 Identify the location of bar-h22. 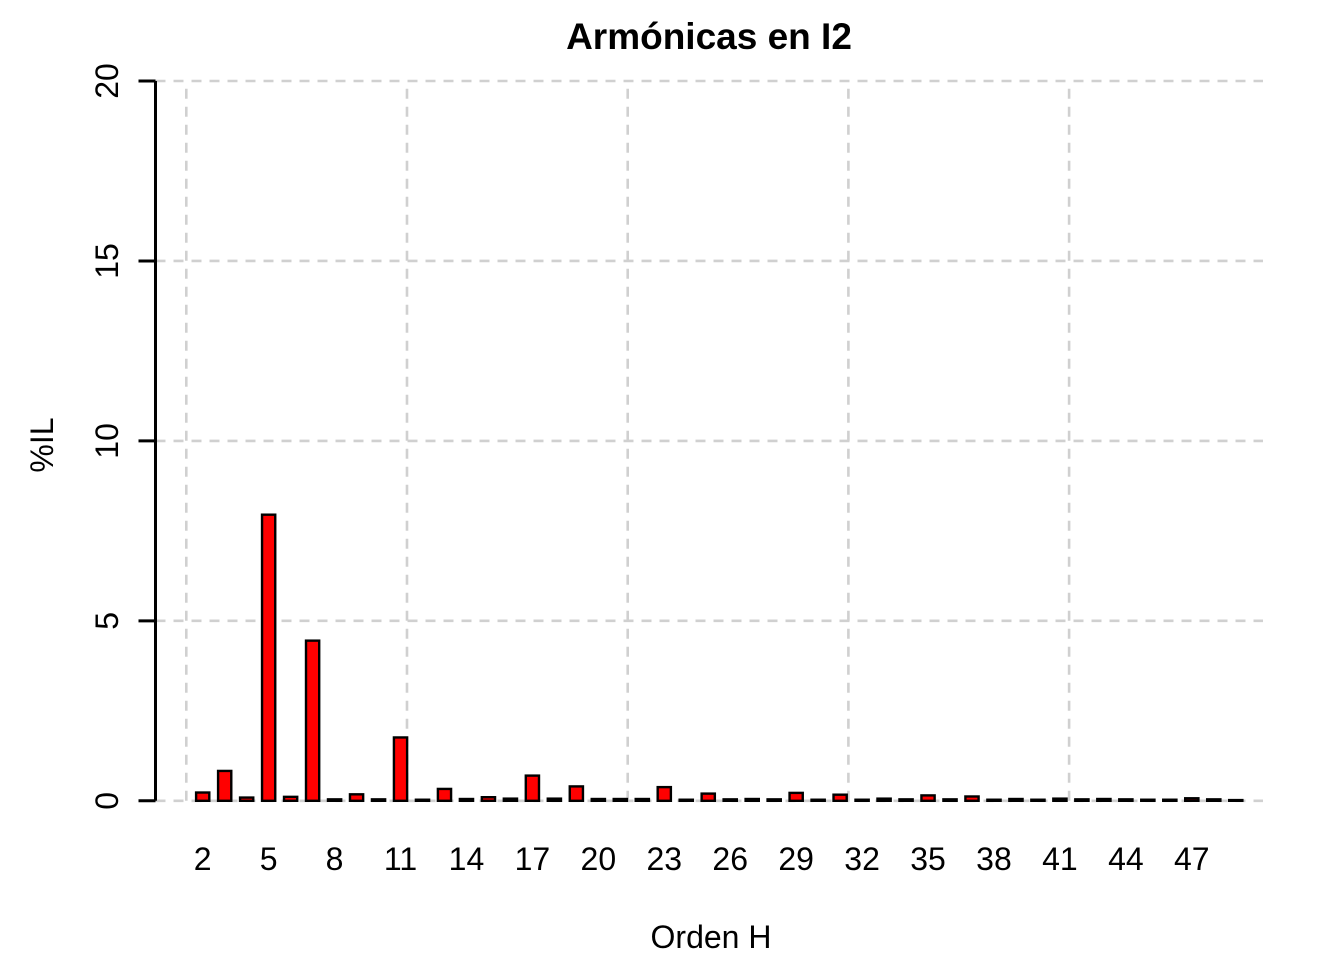
(642, 799).